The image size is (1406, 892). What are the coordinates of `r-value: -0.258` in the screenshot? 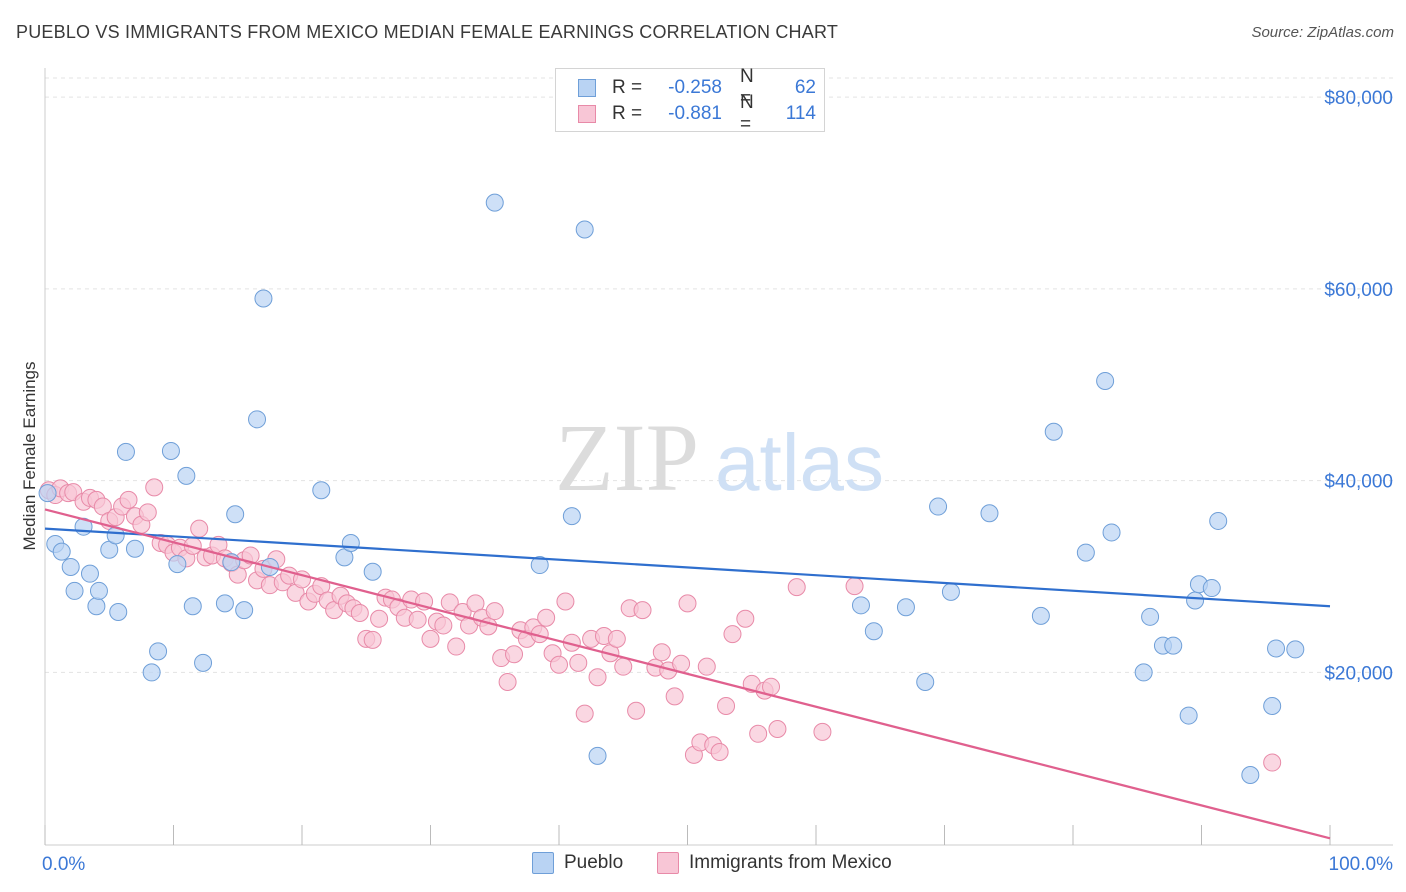 It's located at (695, 87).